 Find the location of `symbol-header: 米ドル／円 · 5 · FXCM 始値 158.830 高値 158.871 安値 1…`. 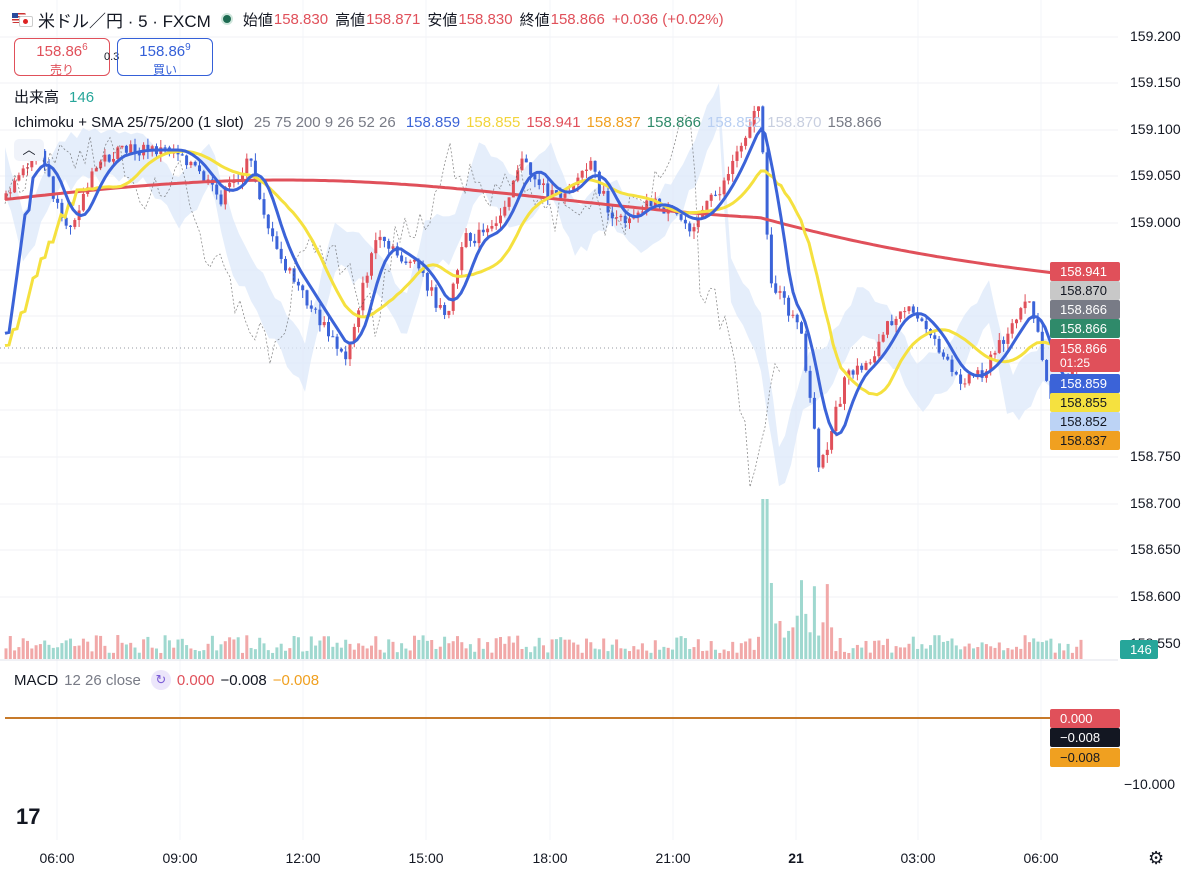

symbol-header: 米ドル／円 · 5 · FXCM 始値 158.830 高値 158.871 安値 1… is located at coordinates (371, 19).